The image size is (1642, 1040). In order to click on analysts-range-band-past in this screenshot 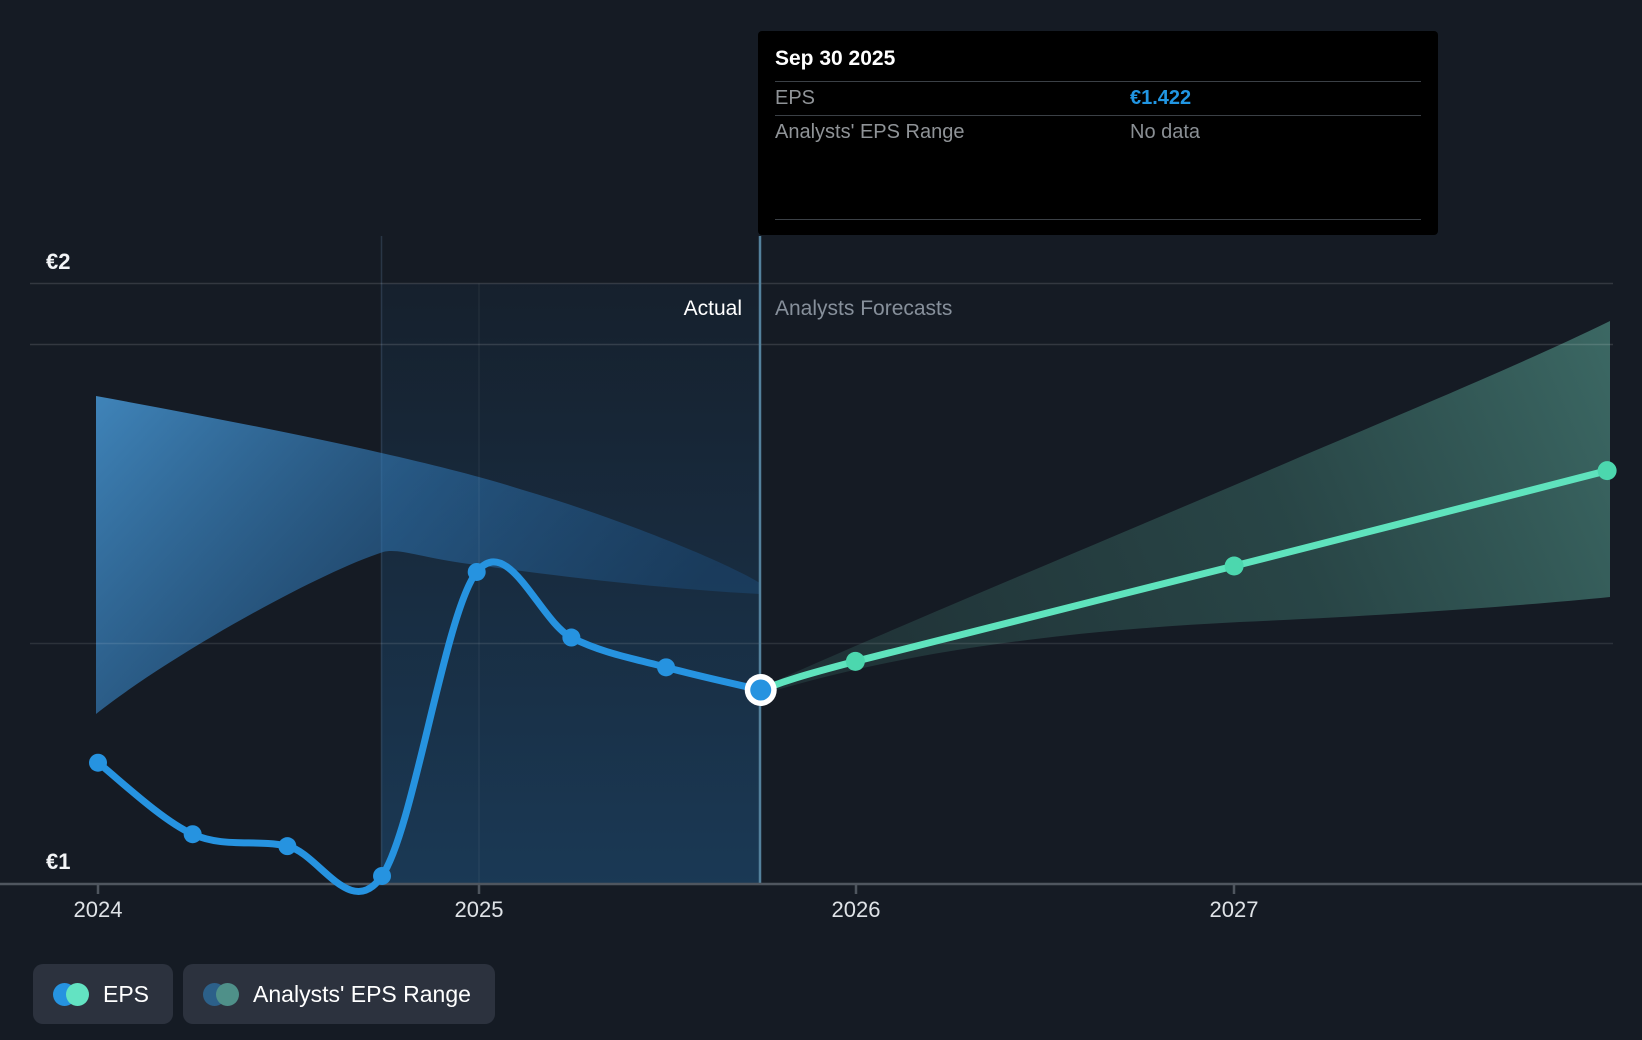, I will do `click(428, 555)`.